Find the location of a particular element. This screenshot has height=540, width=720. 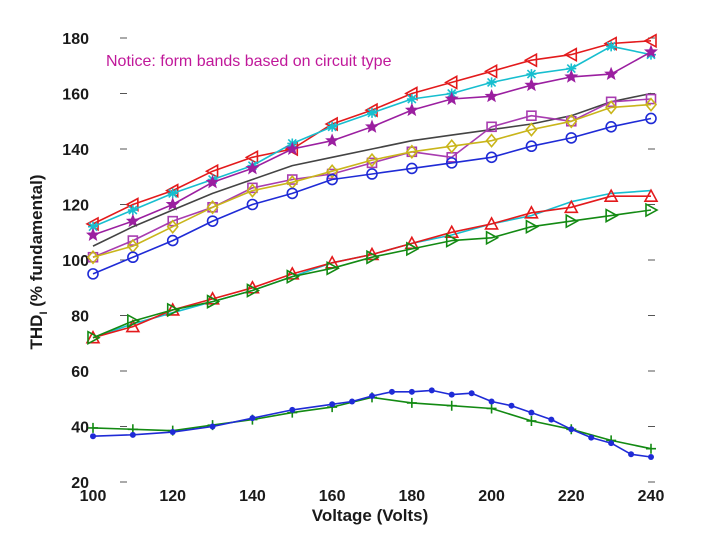

y-axis-title-rest: (% fundamental) is located at coordinates (36, 243).